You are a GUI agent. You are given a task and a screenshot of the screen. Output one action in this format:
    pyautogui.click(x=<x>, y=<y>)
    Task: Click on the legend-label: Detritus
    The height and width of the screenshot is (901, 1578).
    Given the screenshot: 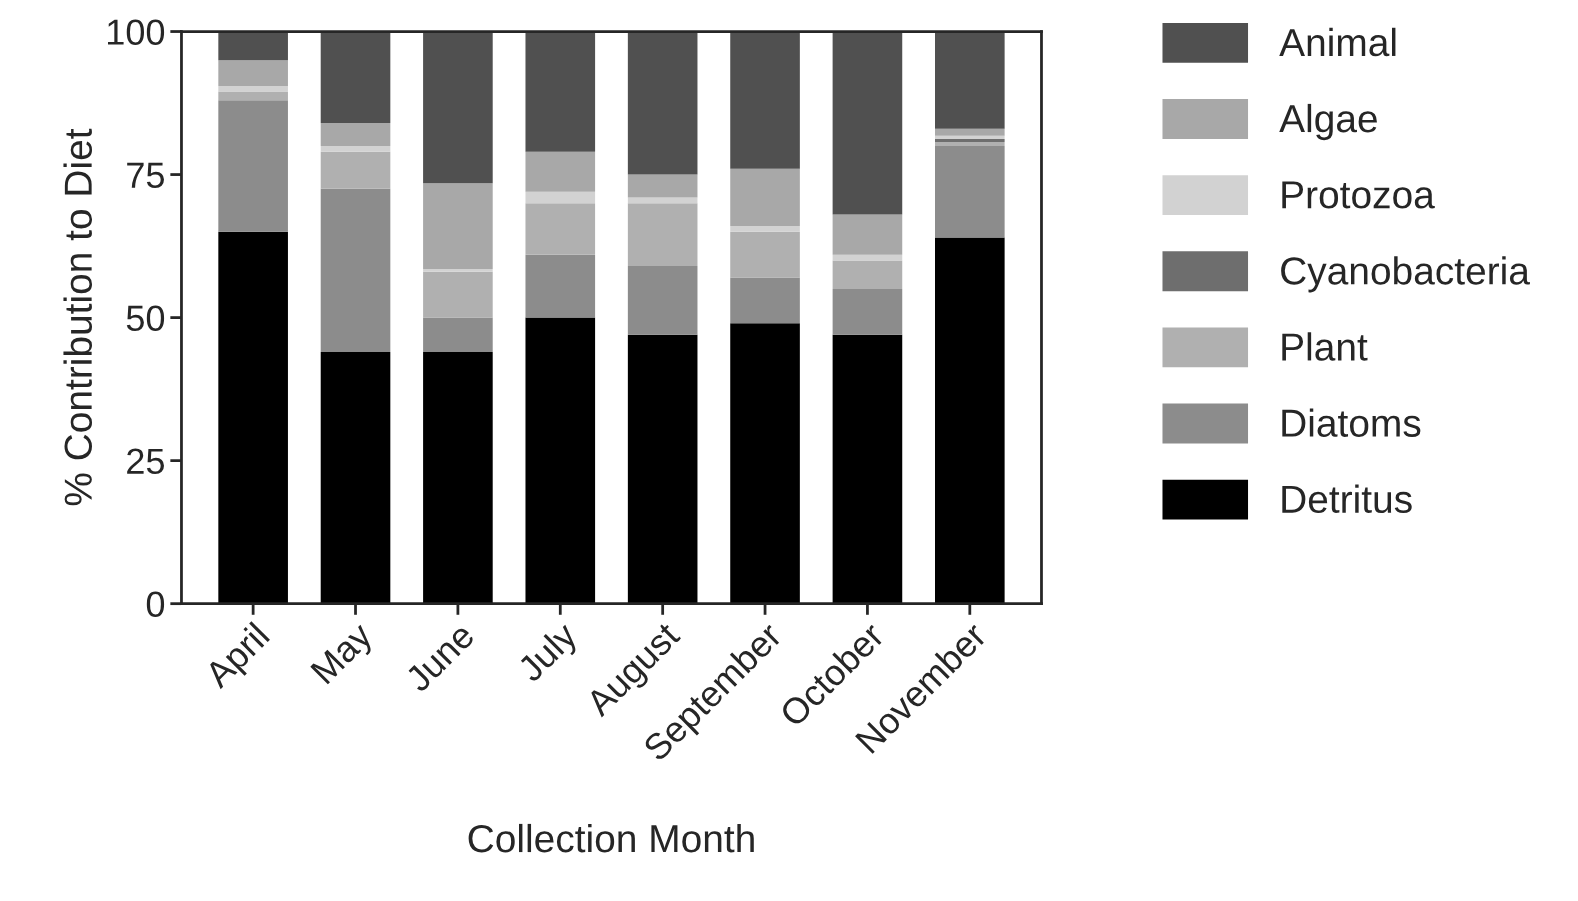 What is the action you would take?
    pyautogui.click(x=1347, y=499)
    